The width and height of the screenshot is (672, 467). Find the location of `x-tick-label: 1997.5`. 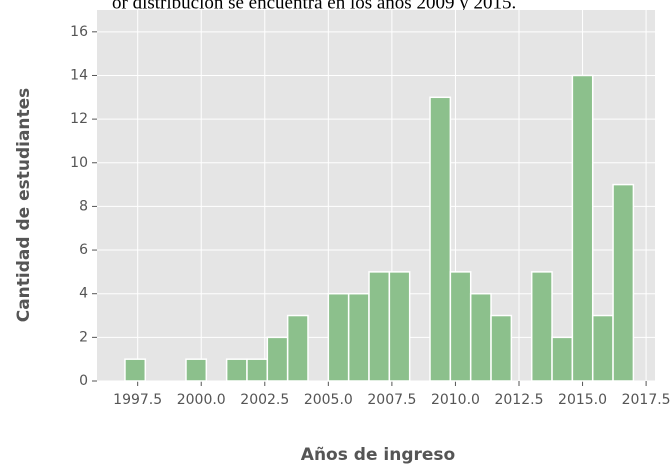

x-tick-label: 1997.5 is located at coordinates (137, 400).